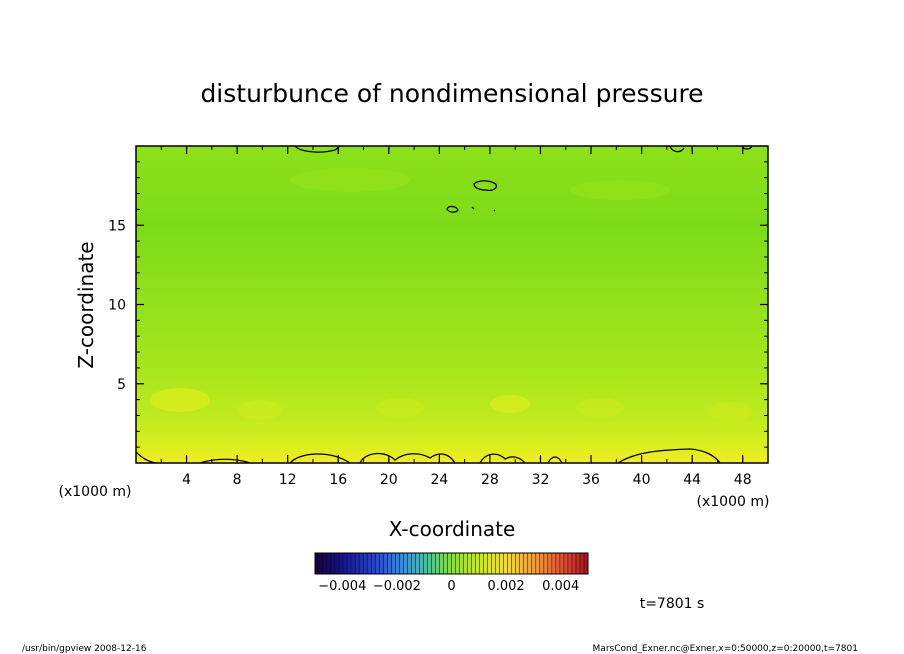 The width and height of the screenshot is (904, 654). I want to click on y-tick-labels: 5 10 15, so click(117, 305).